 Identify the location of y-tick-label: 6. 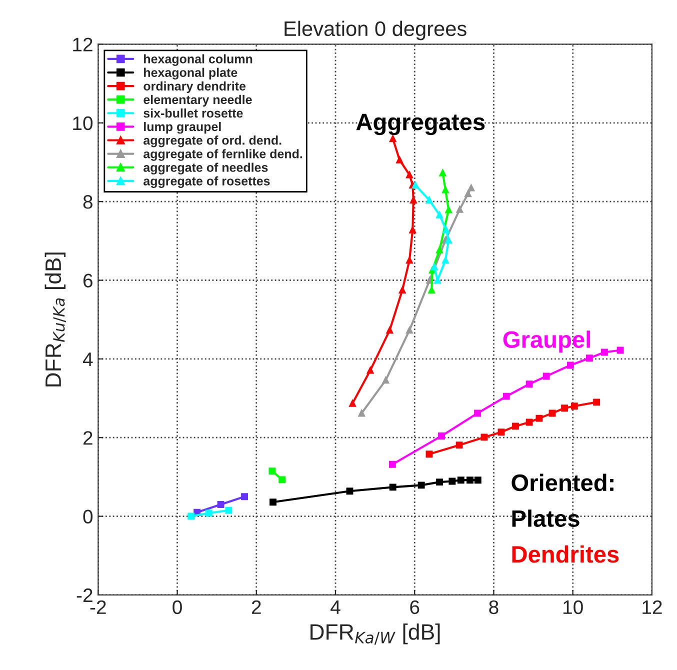
(87, 281).